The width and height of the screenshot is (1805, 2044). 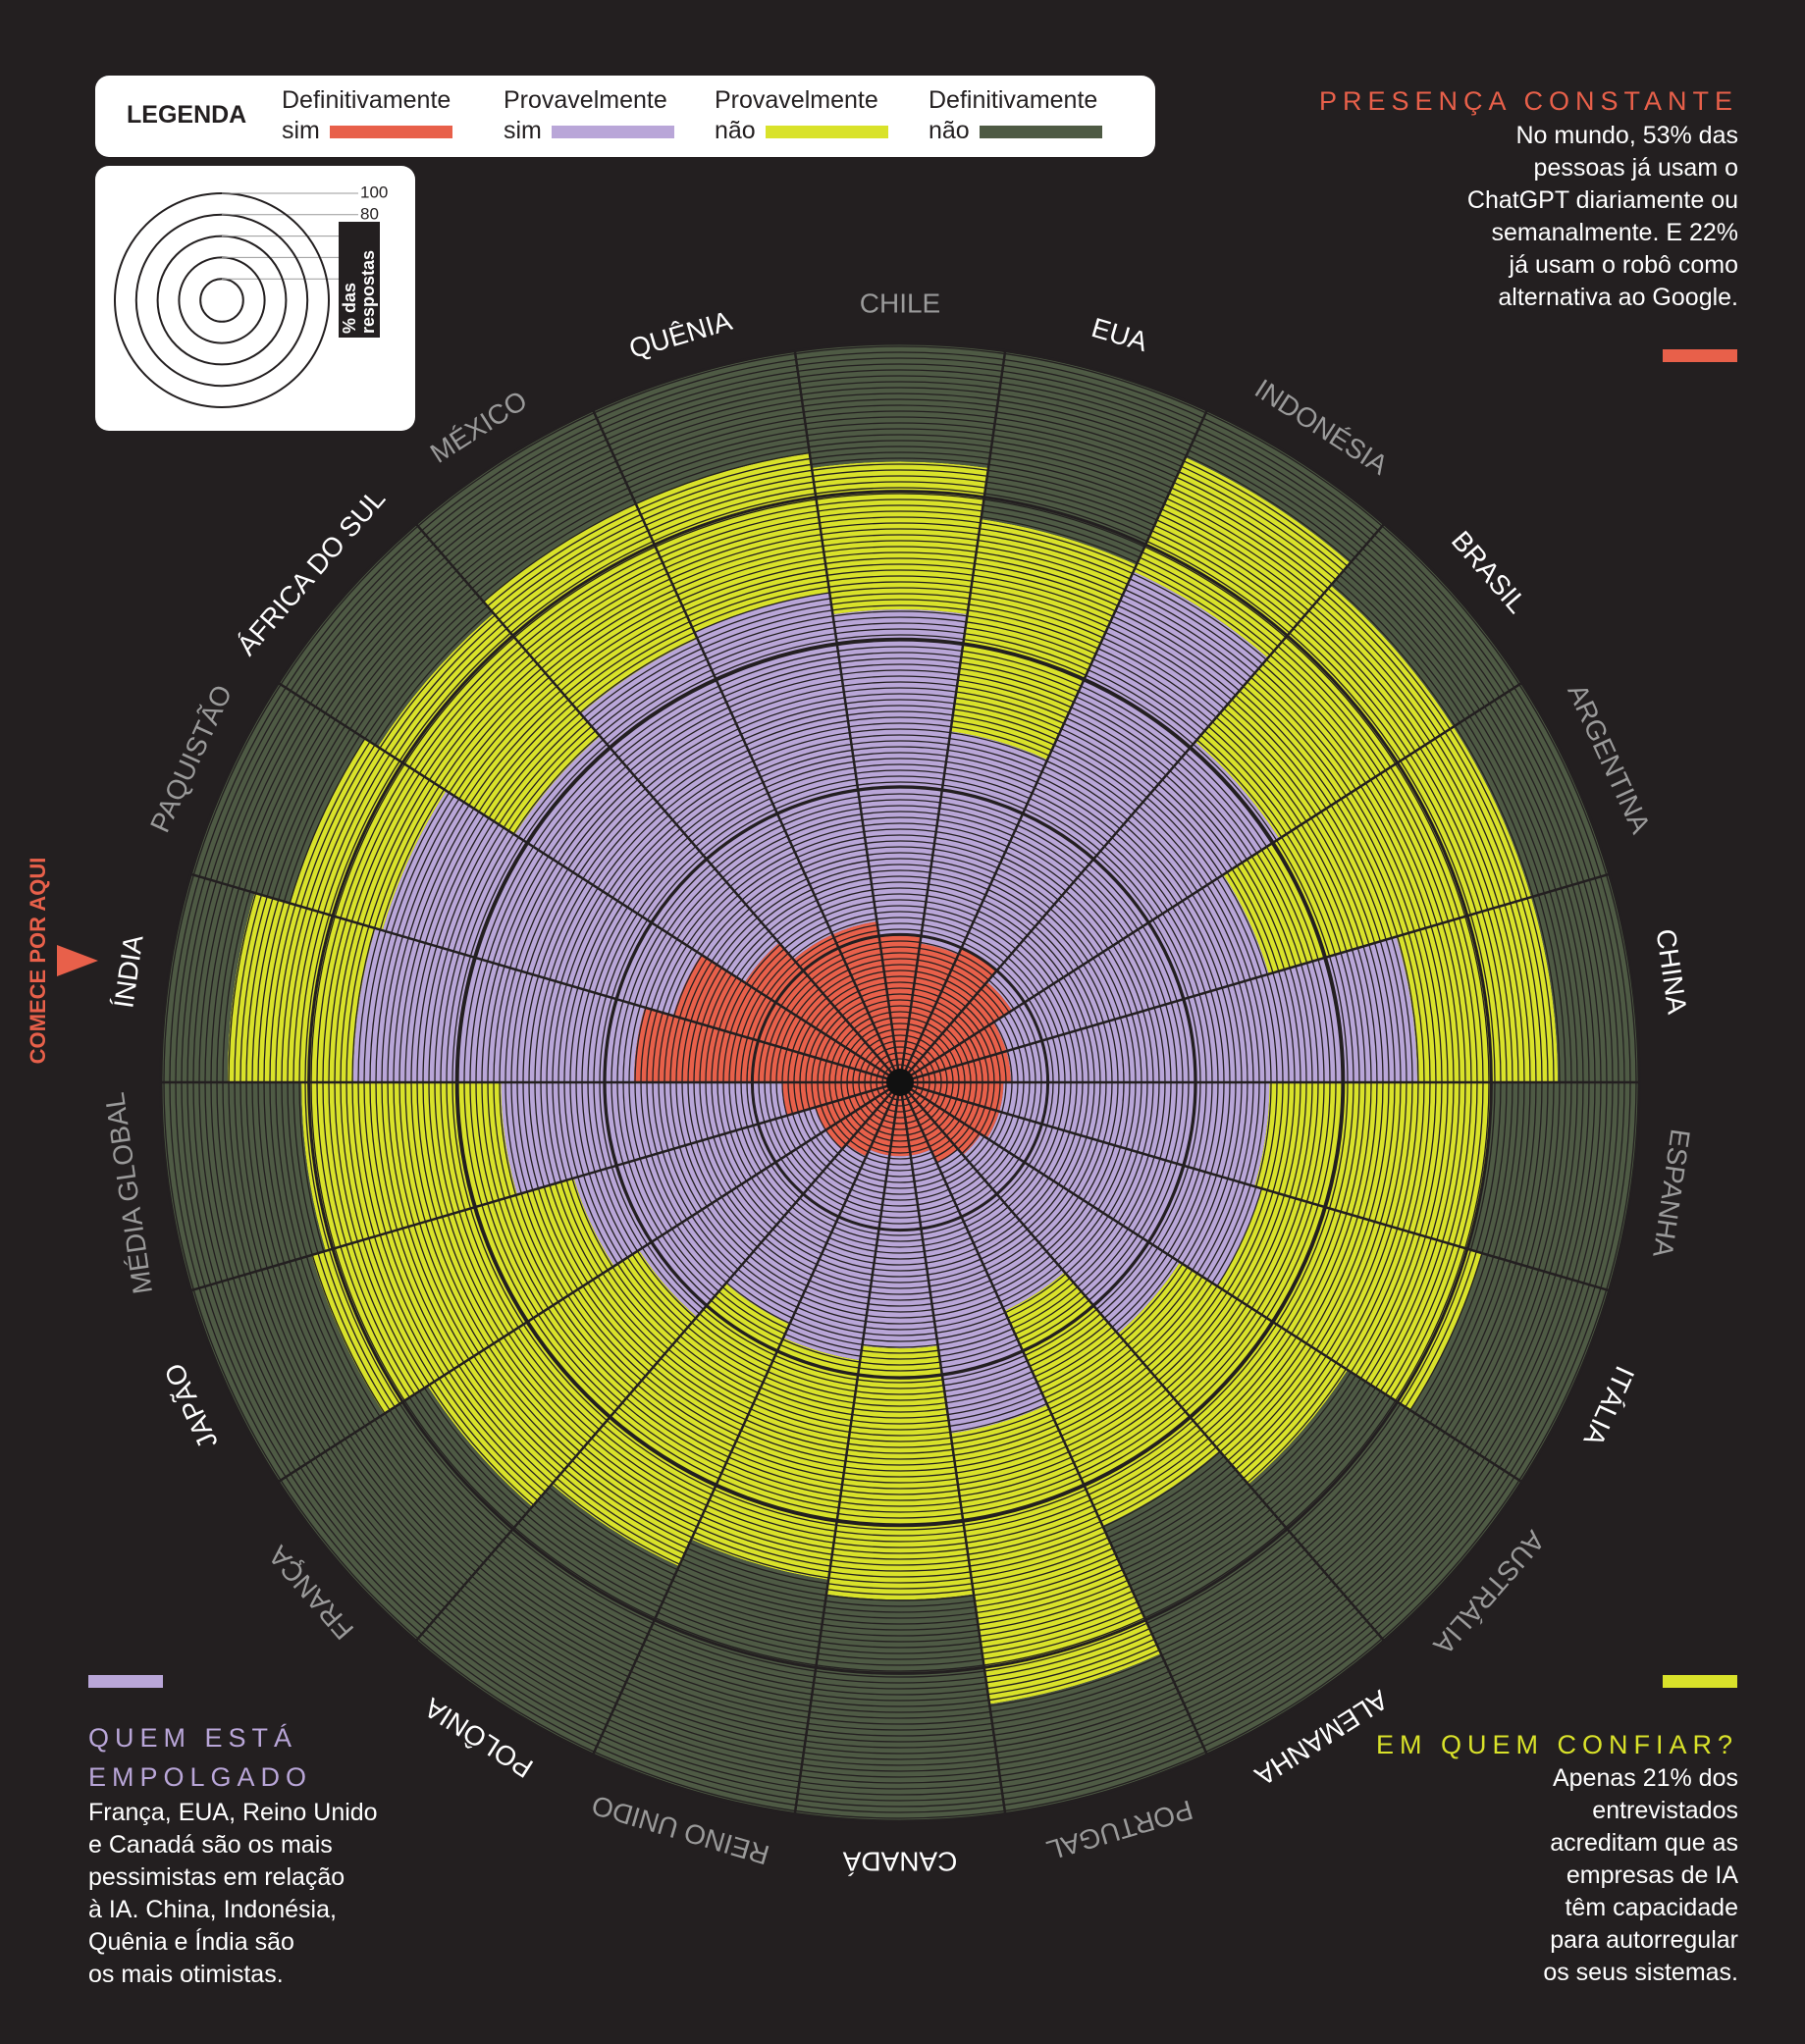 What do you see at coordinates (1119, 1829) in the screenshot?
I see `category-label: PORTUGAL` at bounding box center [1119, 1829].